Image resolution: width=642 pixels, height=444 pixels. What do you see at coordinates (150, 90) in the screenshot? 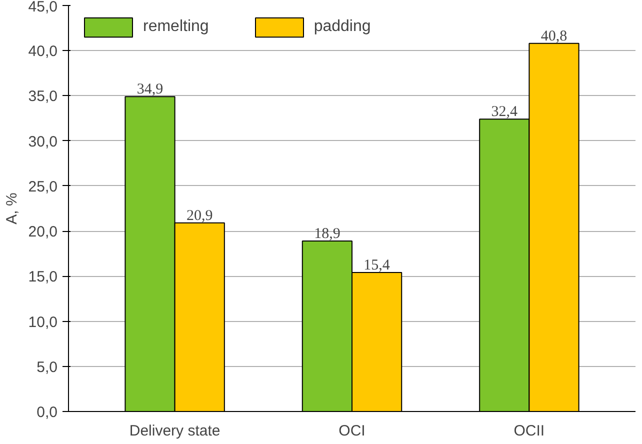
I see `data-label: 34,9` at bounding box center [150, 90].